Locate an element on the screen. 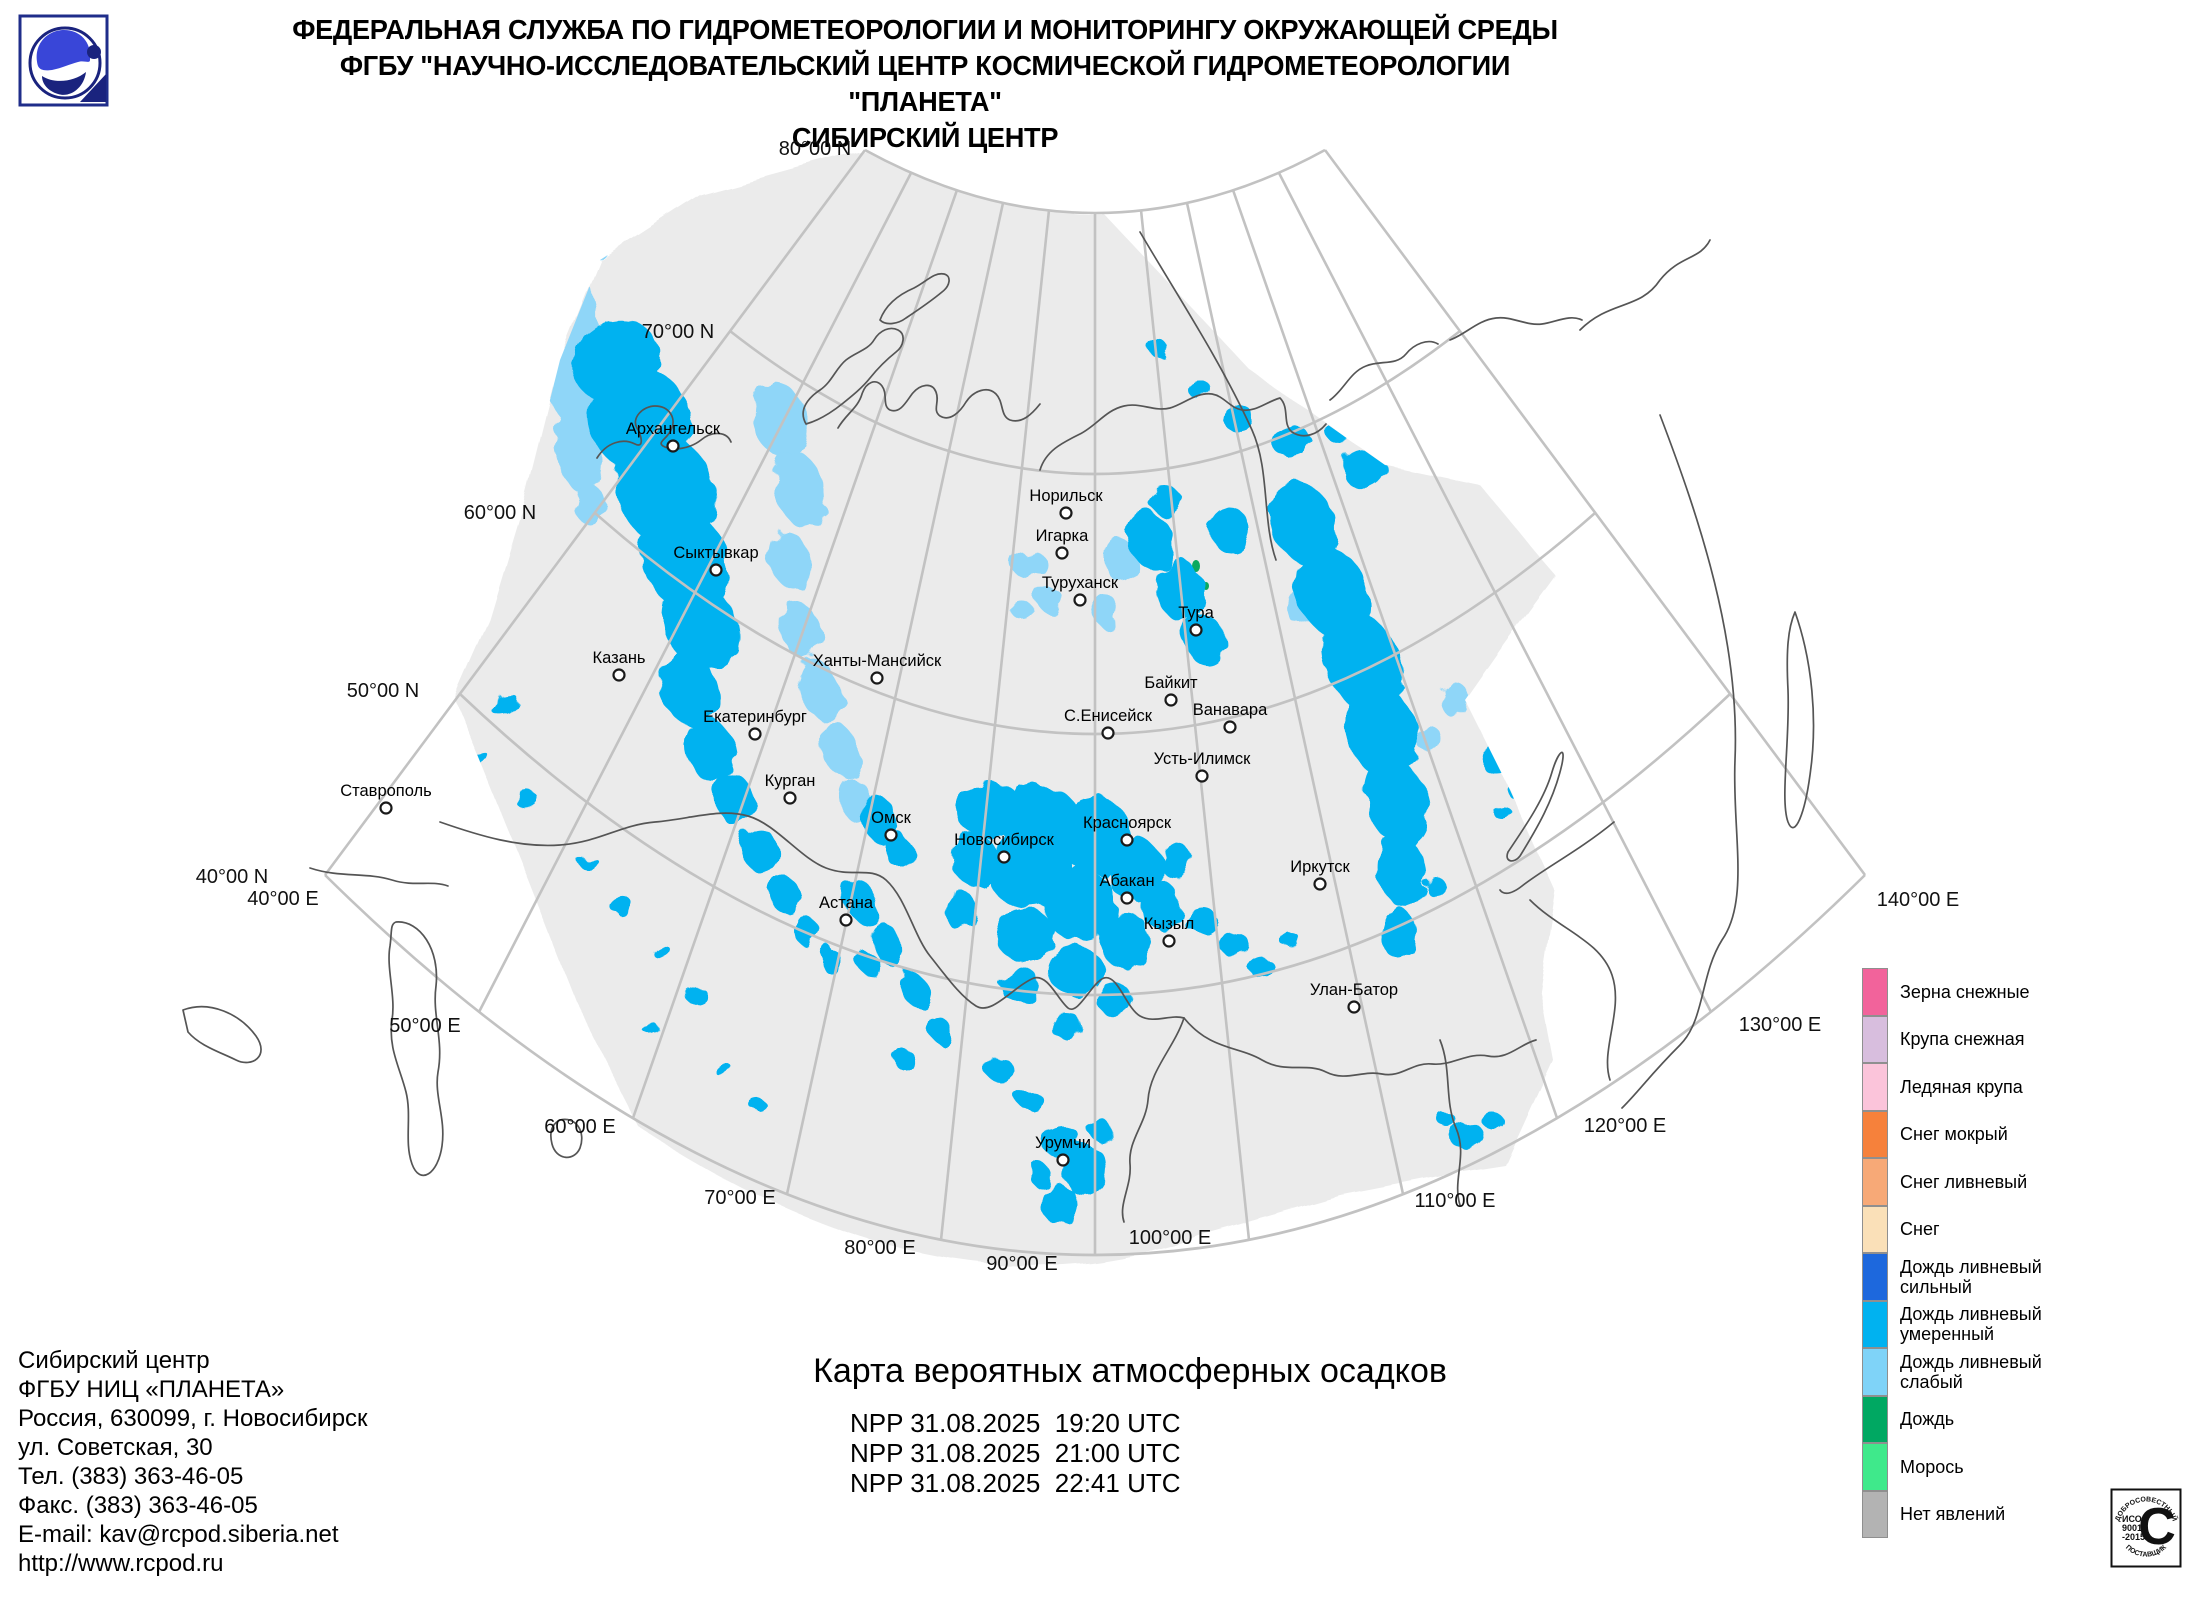 The image size is (2200, 1600). graticule-label: 50°00 E is located at coordinates (424, 1026).